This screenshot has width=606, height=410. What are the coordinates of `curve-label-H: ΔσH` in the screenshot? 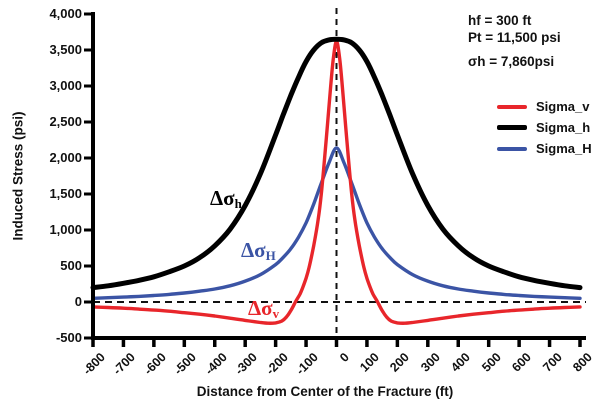 It's located at (258, 253).